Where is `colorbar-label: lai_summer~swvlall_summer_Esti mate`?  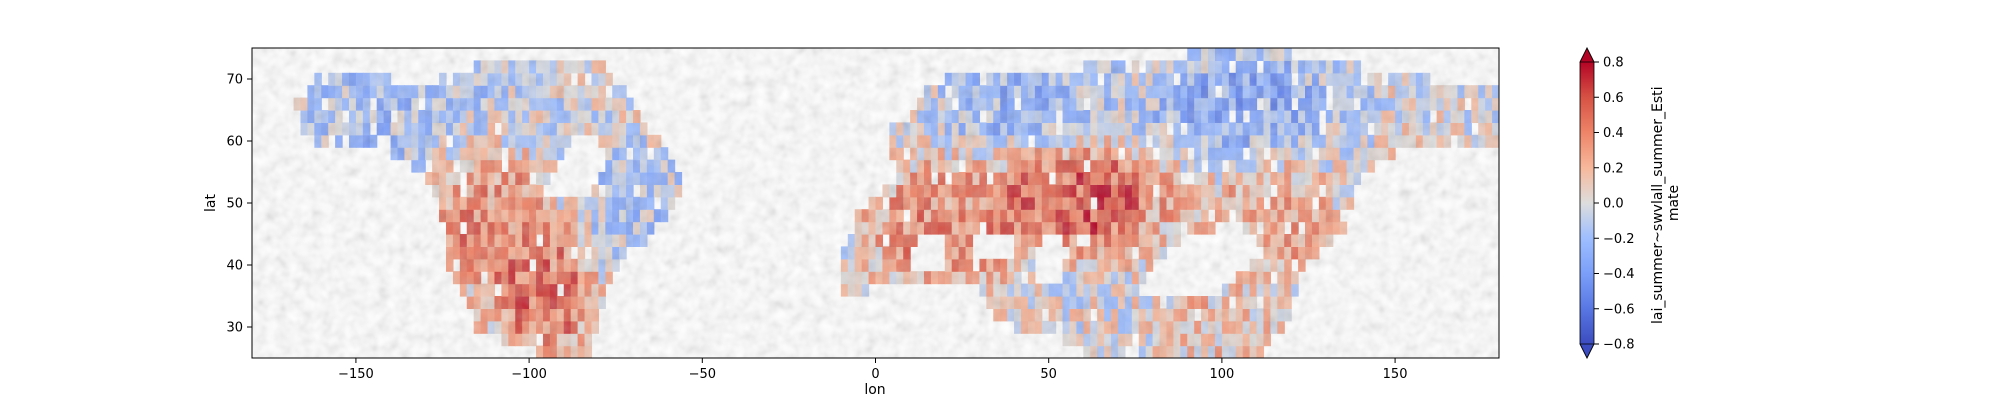 colorbar-label: lai_summer~swvlall_summer_Esti mate is located at coordinates (1666, 203).